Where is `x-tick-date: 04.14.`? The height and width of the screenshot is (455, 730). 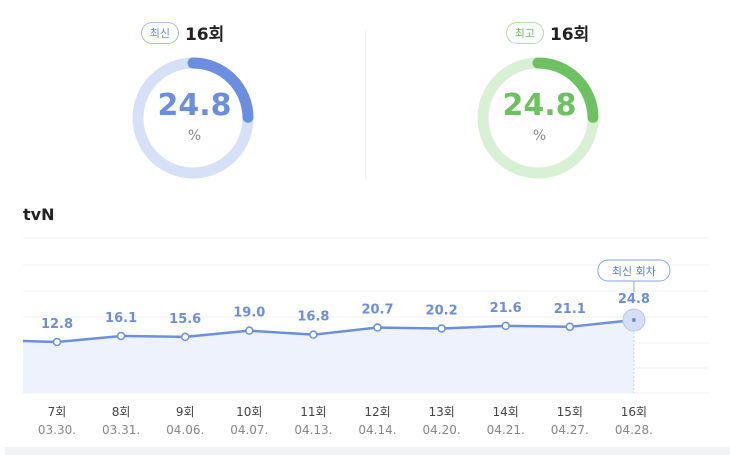 x-tick-date: 04.14. is located at coordinates (377, 430).